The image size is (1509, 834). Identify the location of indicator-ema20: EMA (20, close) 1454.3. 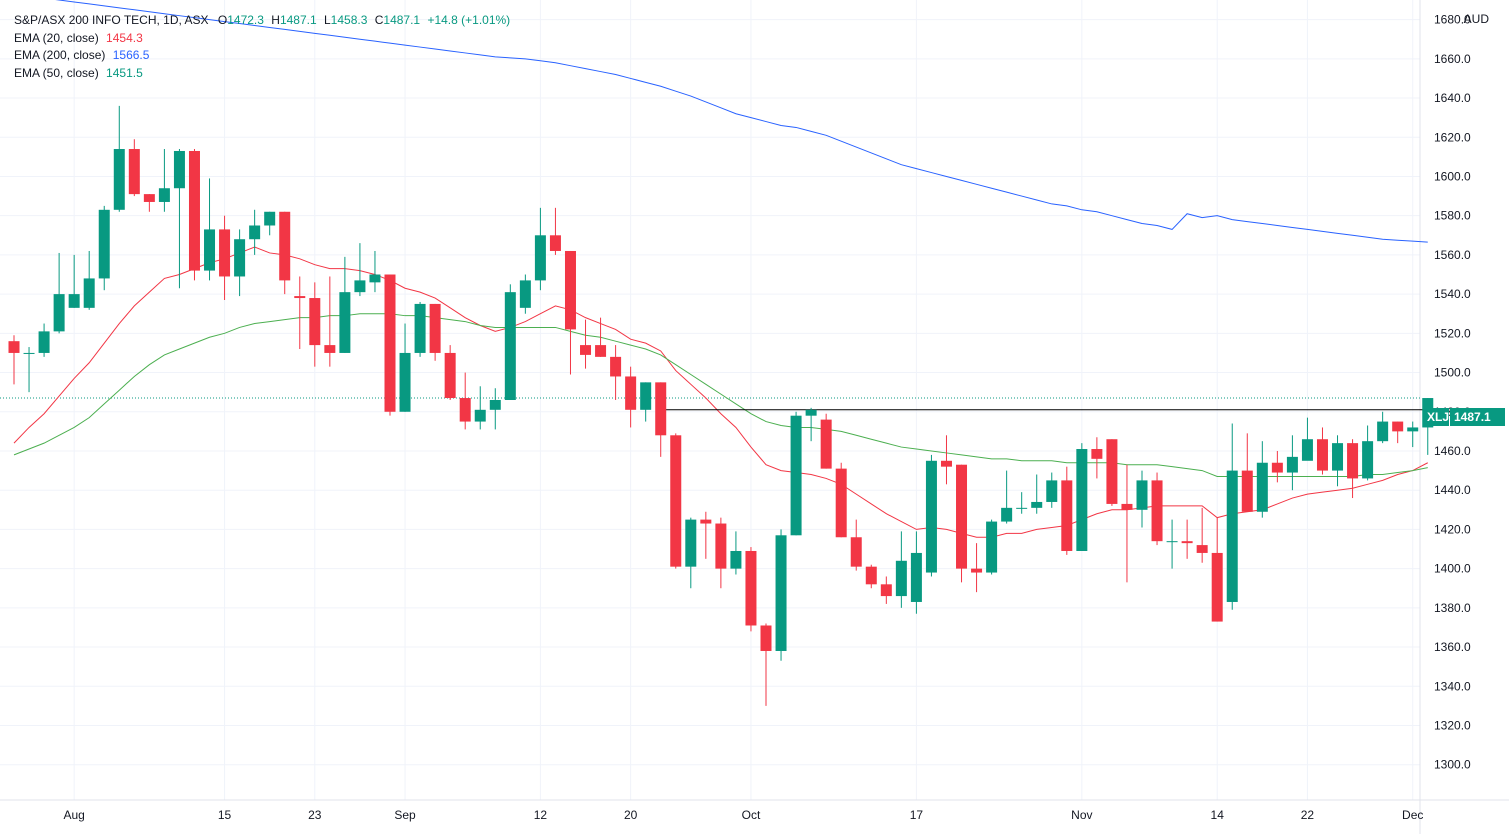
(262, 39).